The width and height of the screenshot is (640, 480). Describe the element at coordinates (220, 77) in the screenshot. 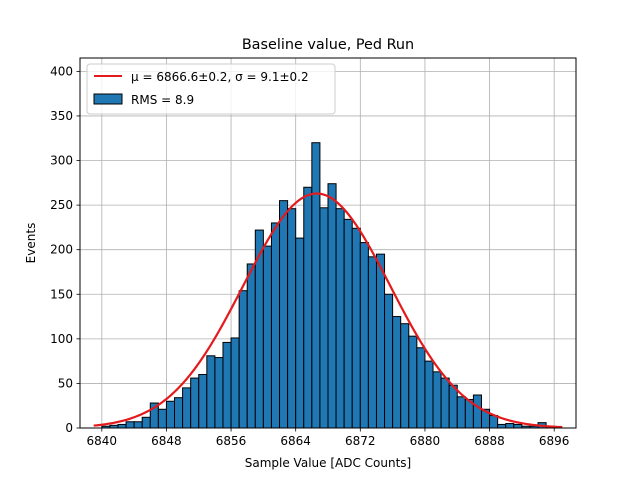

I see `legend-fit-label: μ = 6866.6±0.2, σ = 9.1±0.2` at that location.